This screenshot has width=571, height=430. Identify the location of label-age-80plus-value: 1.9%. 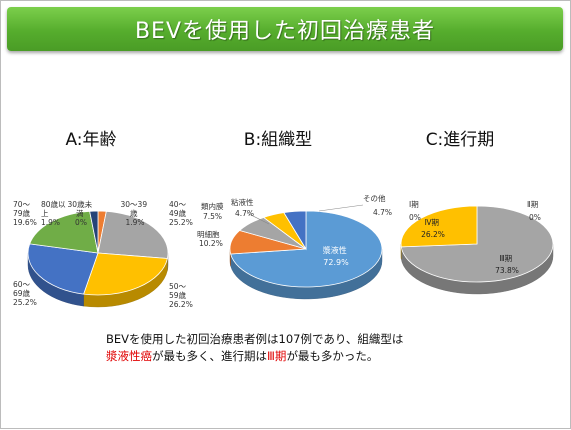
(50, 222).